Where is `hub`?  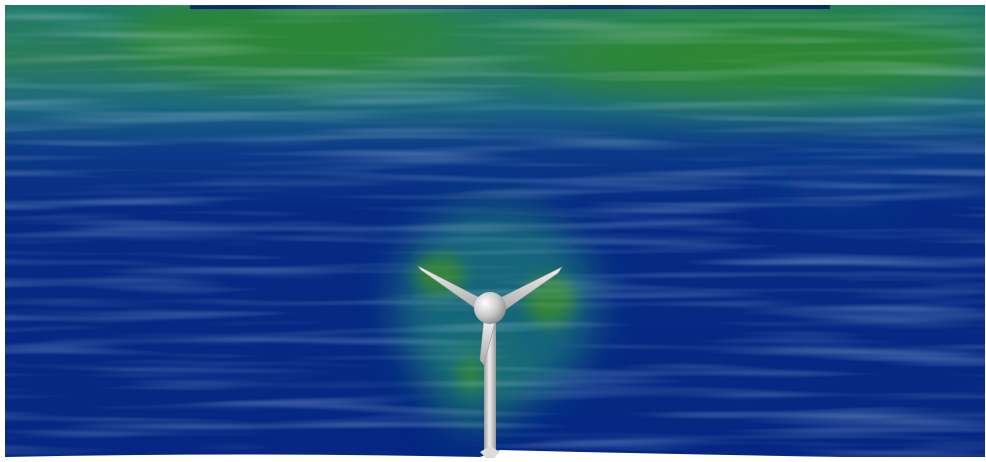 hub is located at coordinates (490, 308).